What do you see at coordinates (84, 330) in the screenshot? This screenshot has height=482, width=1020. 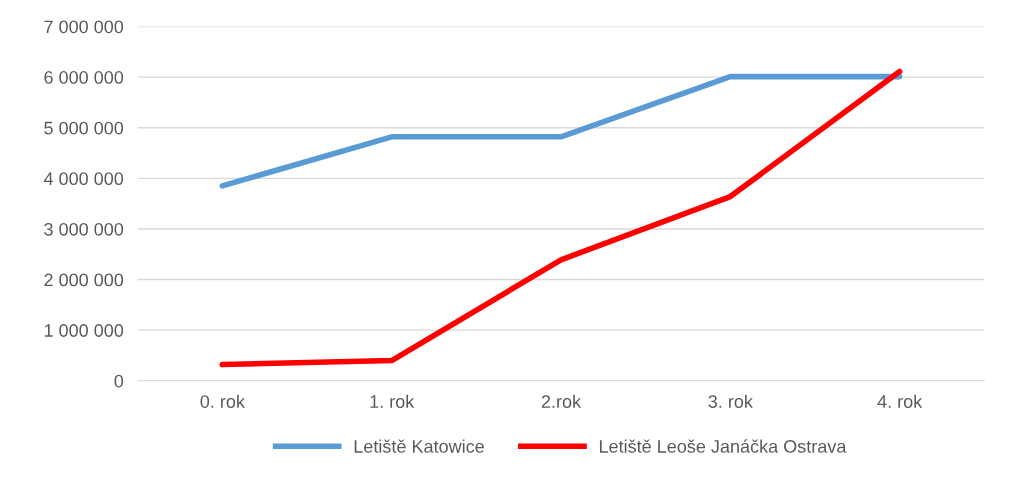 I see `y-tick-label: 1 000 000` at bounding box center [84, 330].